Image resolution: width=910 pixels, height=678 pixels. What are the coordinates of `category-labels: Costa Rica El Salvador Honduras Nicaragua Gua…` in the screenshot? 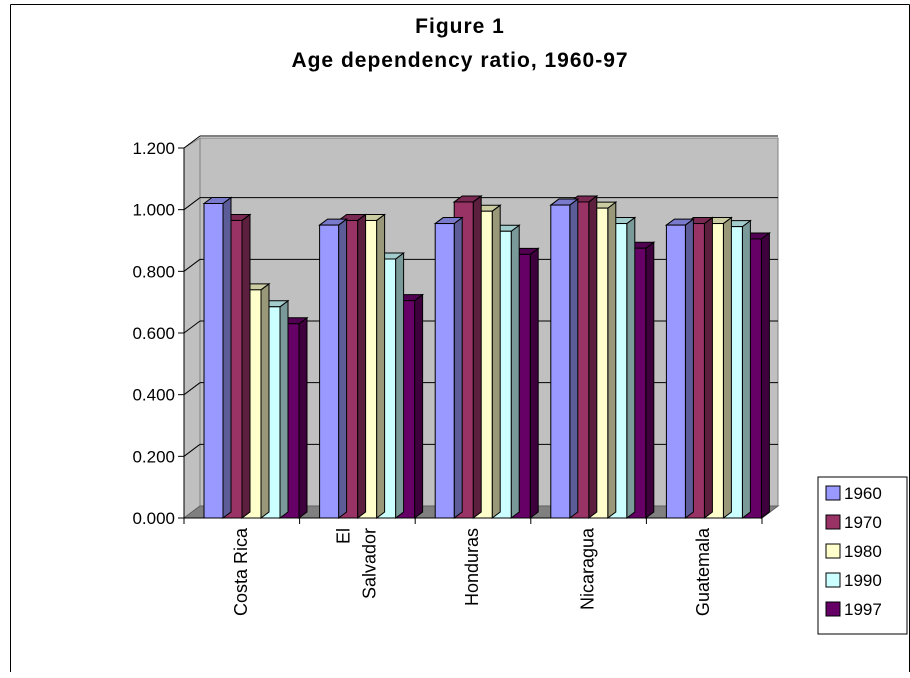 It's located at (472, 571).